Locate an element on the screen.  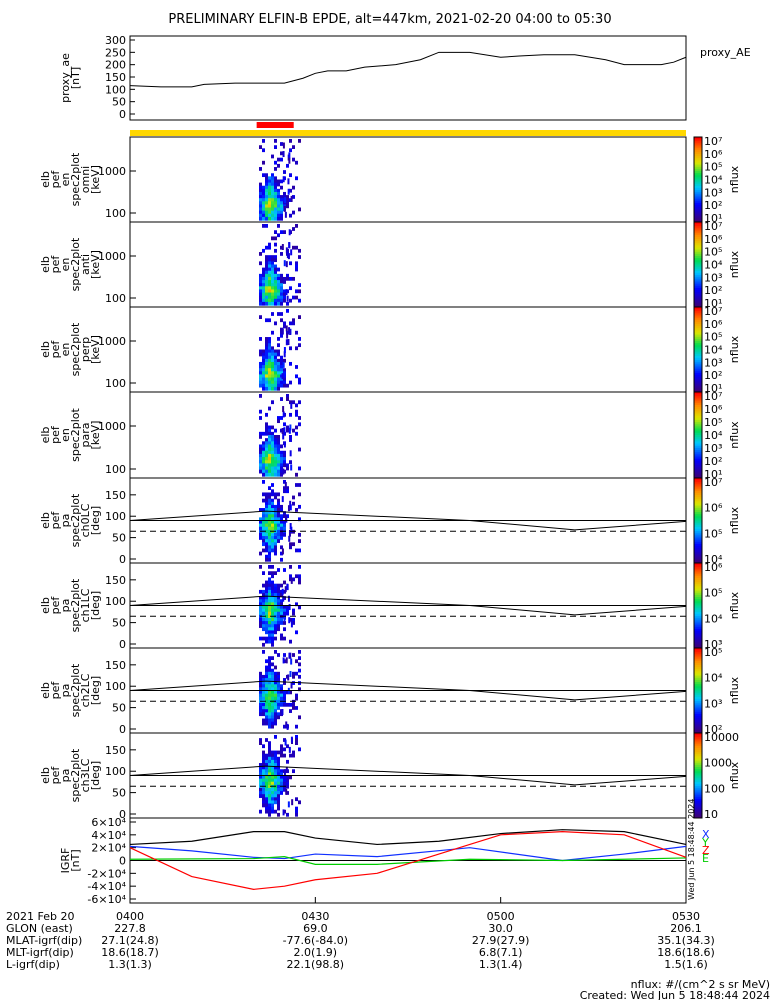
ylabel-word-8-1: pef is located at coordinates (55, 775).